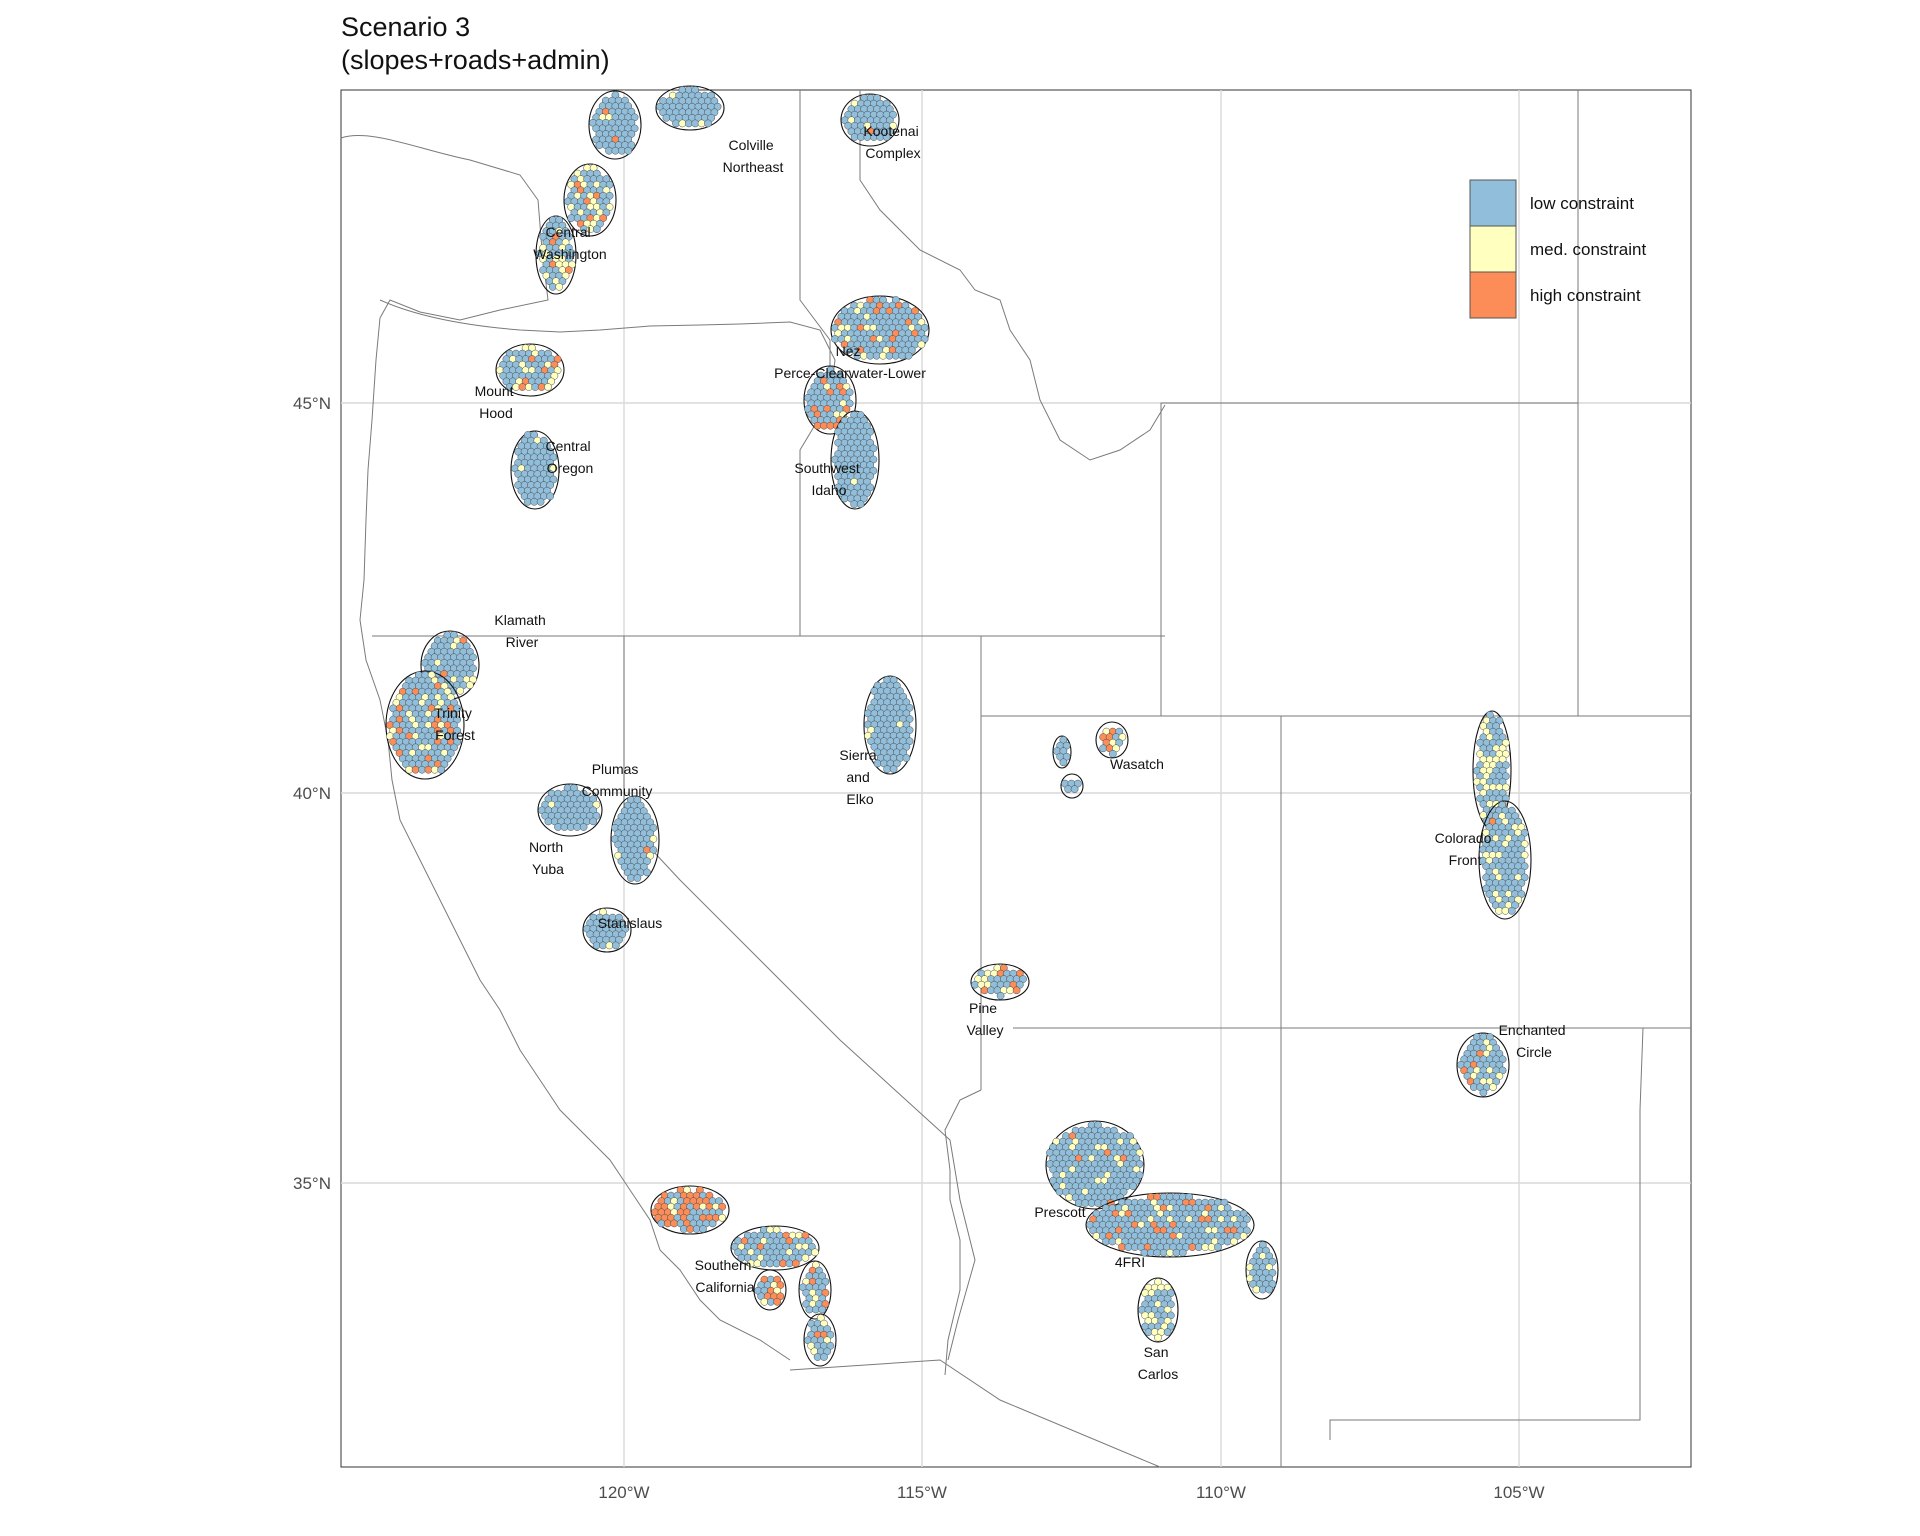 The width and height of the screenshot is (1920, 1536). I want to click on cluster-4fri, so click(1170, 1225).